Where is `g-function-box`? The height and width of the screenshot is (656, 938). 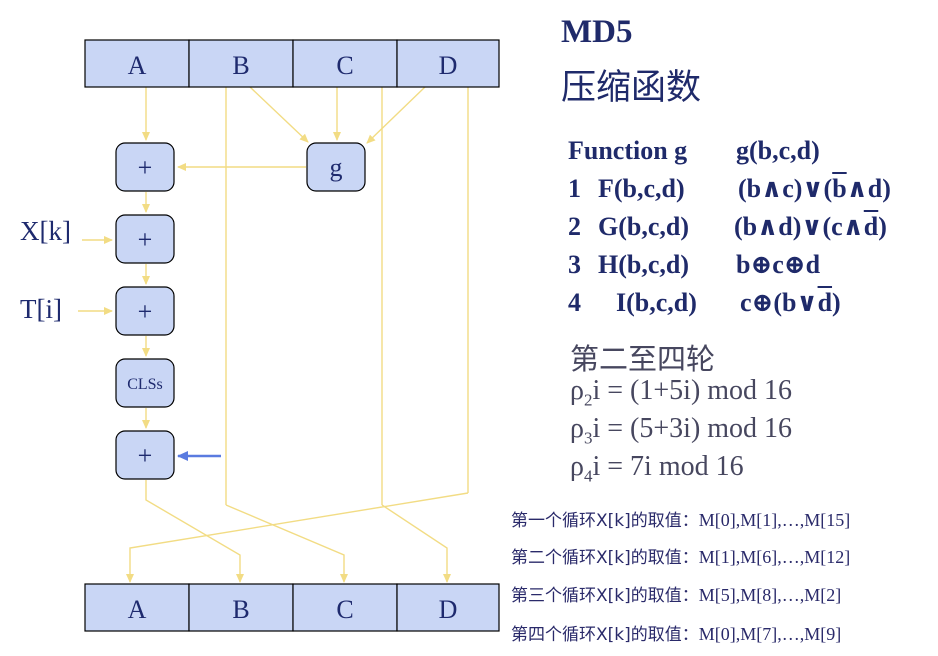 g-function-box is located at coordinates (336, 167).